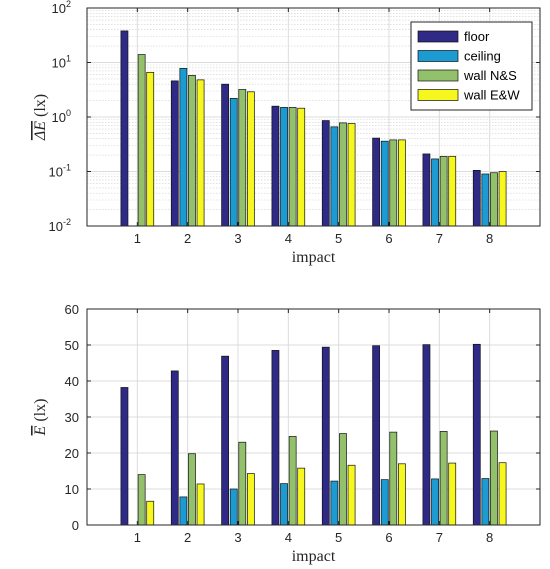  What do you see at coordinates (67, 222) in the screenshot?
I see `y-tick-exponent: -2` at bounding box center [67, 222].